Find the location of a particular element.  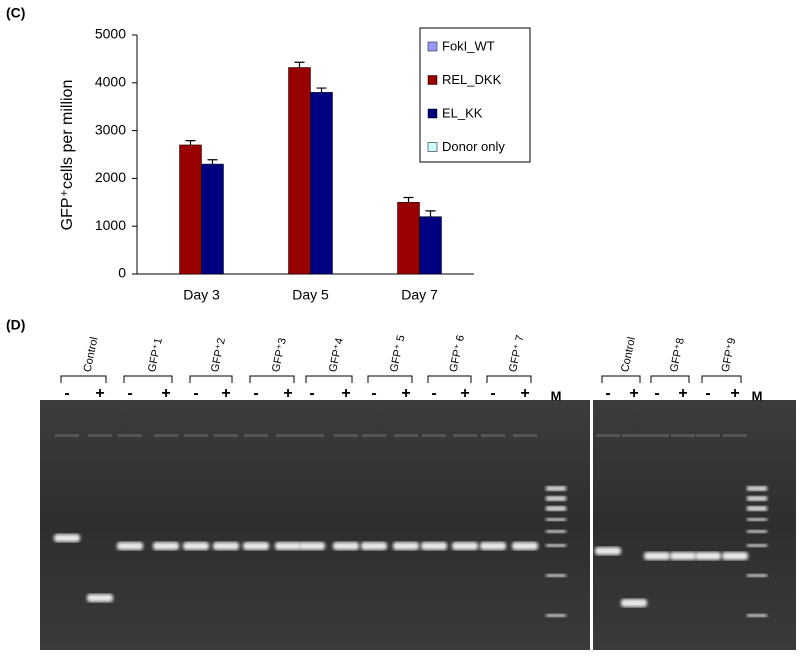

panel-label: (C) is located at coordinates (15, 13).